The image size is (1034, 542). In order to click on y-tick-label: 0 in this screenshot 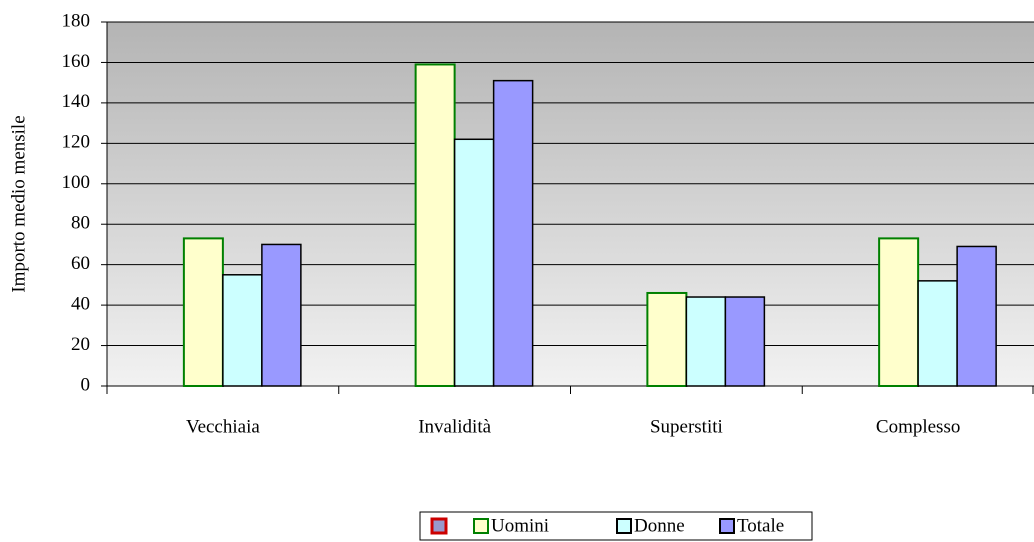, I will do `click(86, 384)`.